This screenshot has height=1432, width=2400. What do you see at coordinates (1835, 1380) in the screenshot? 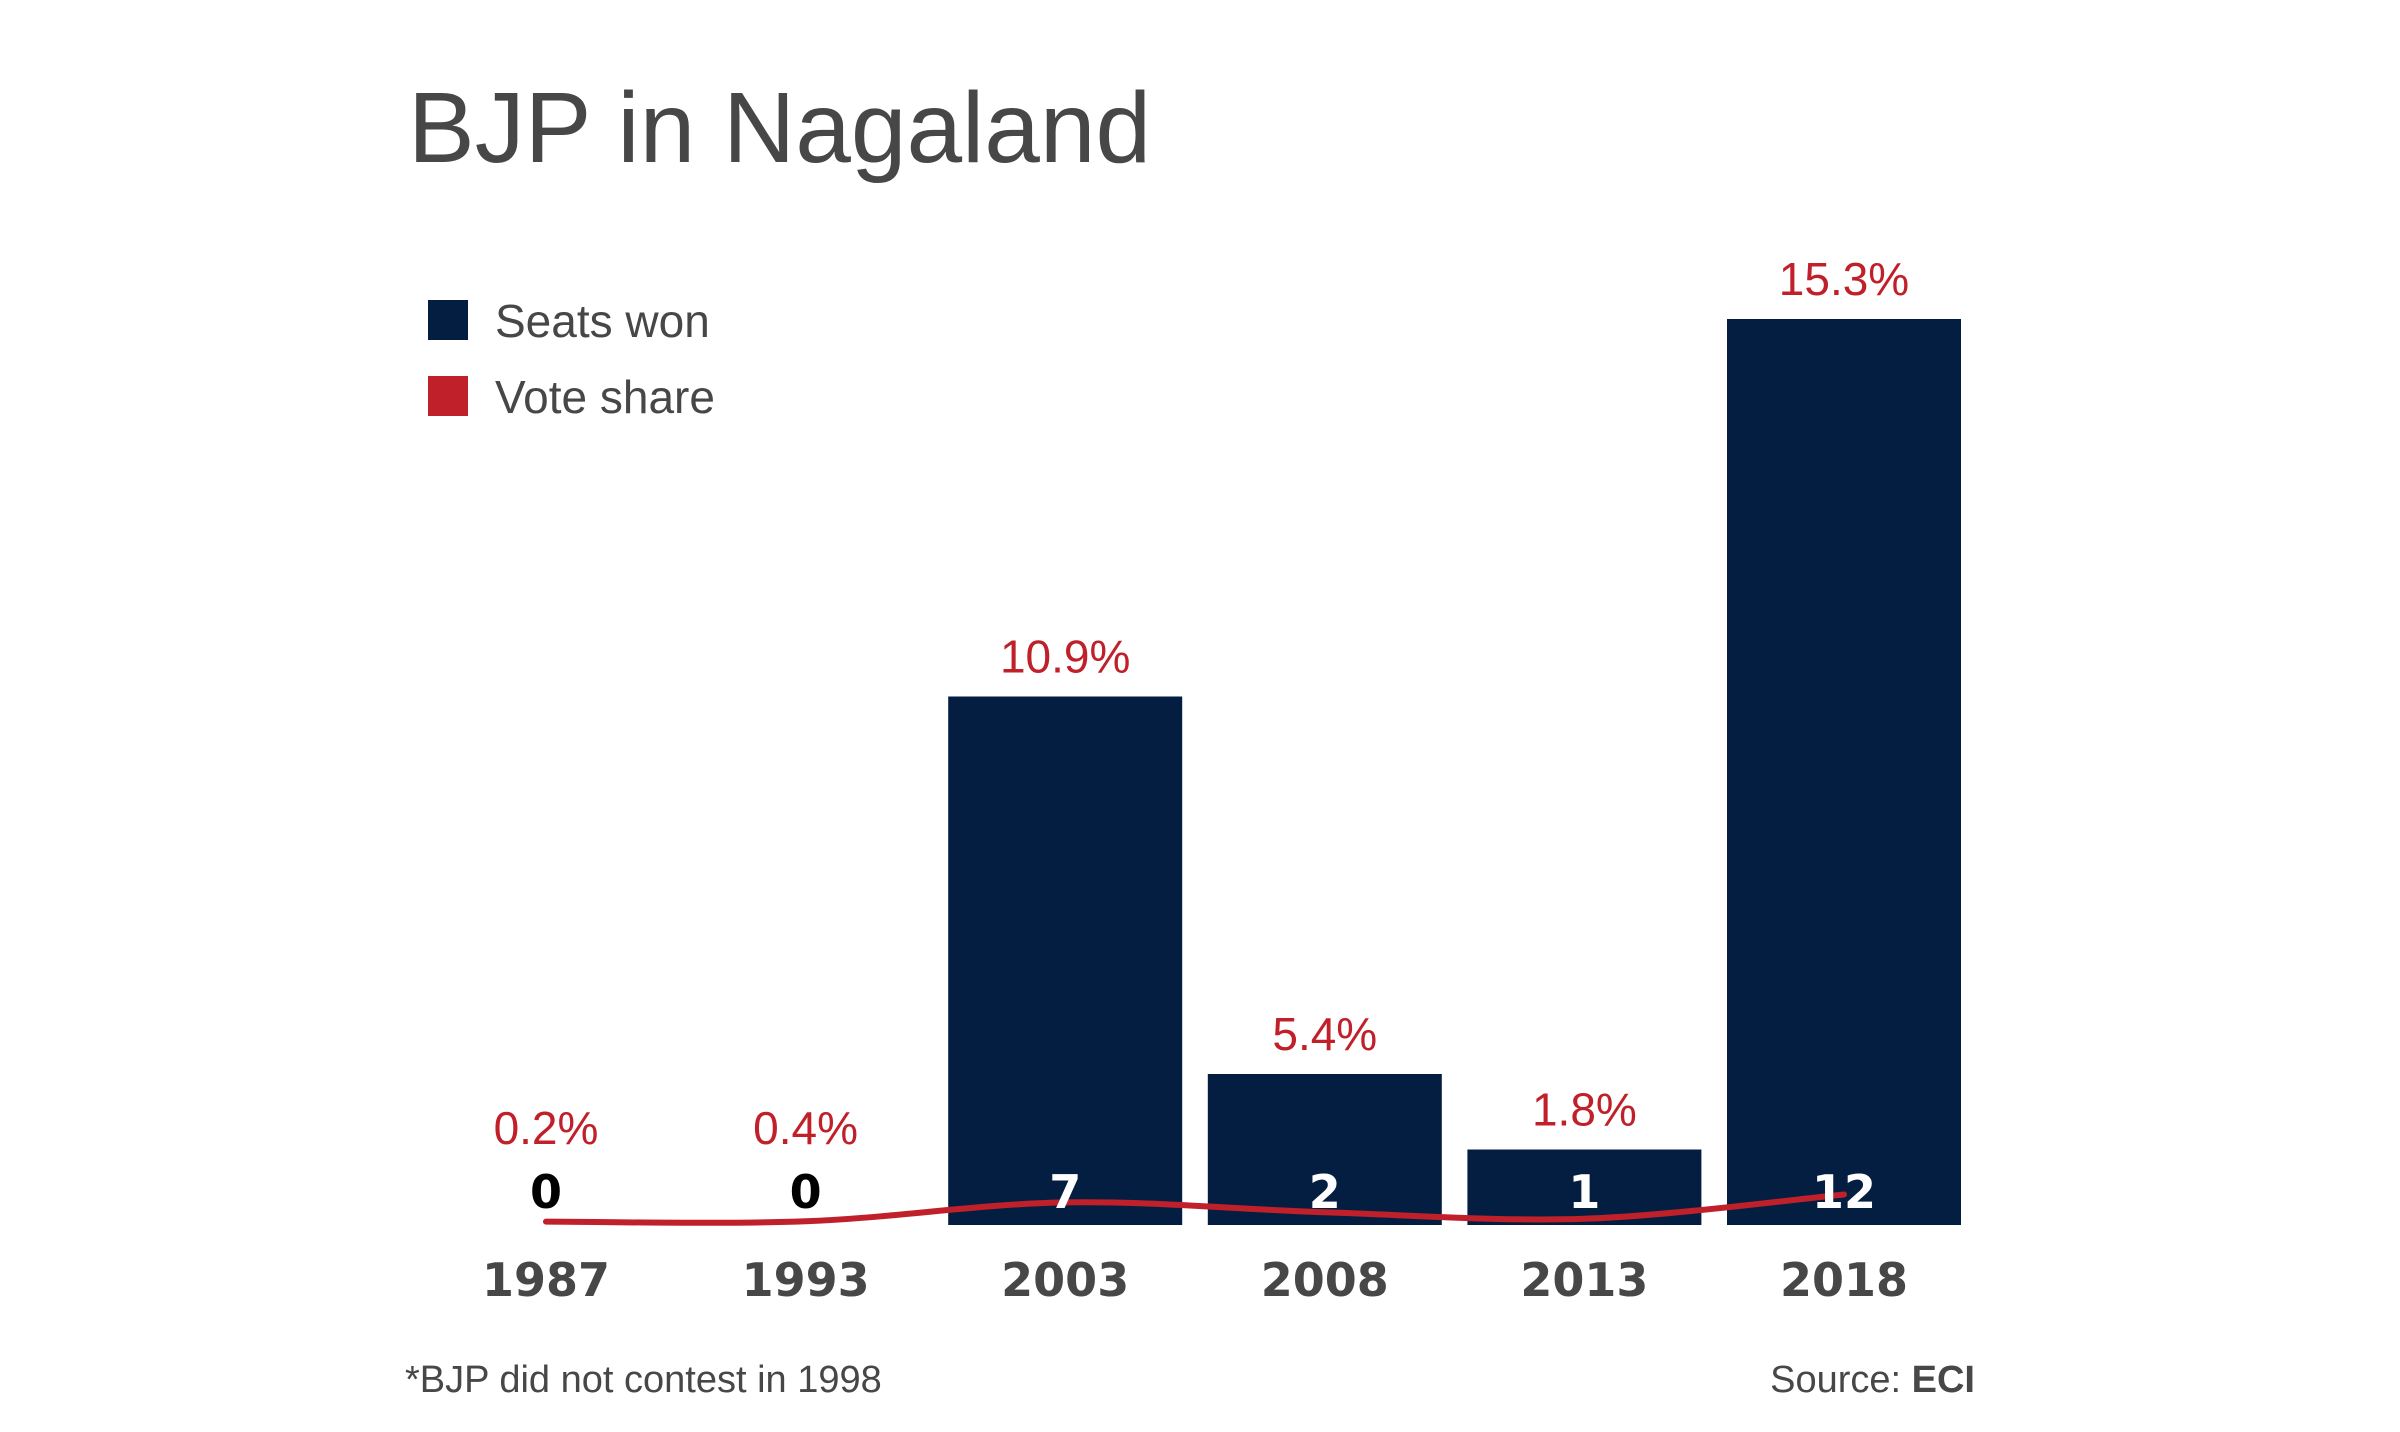
I see `source-label: Source:` at bounding box center [1835, 1380].